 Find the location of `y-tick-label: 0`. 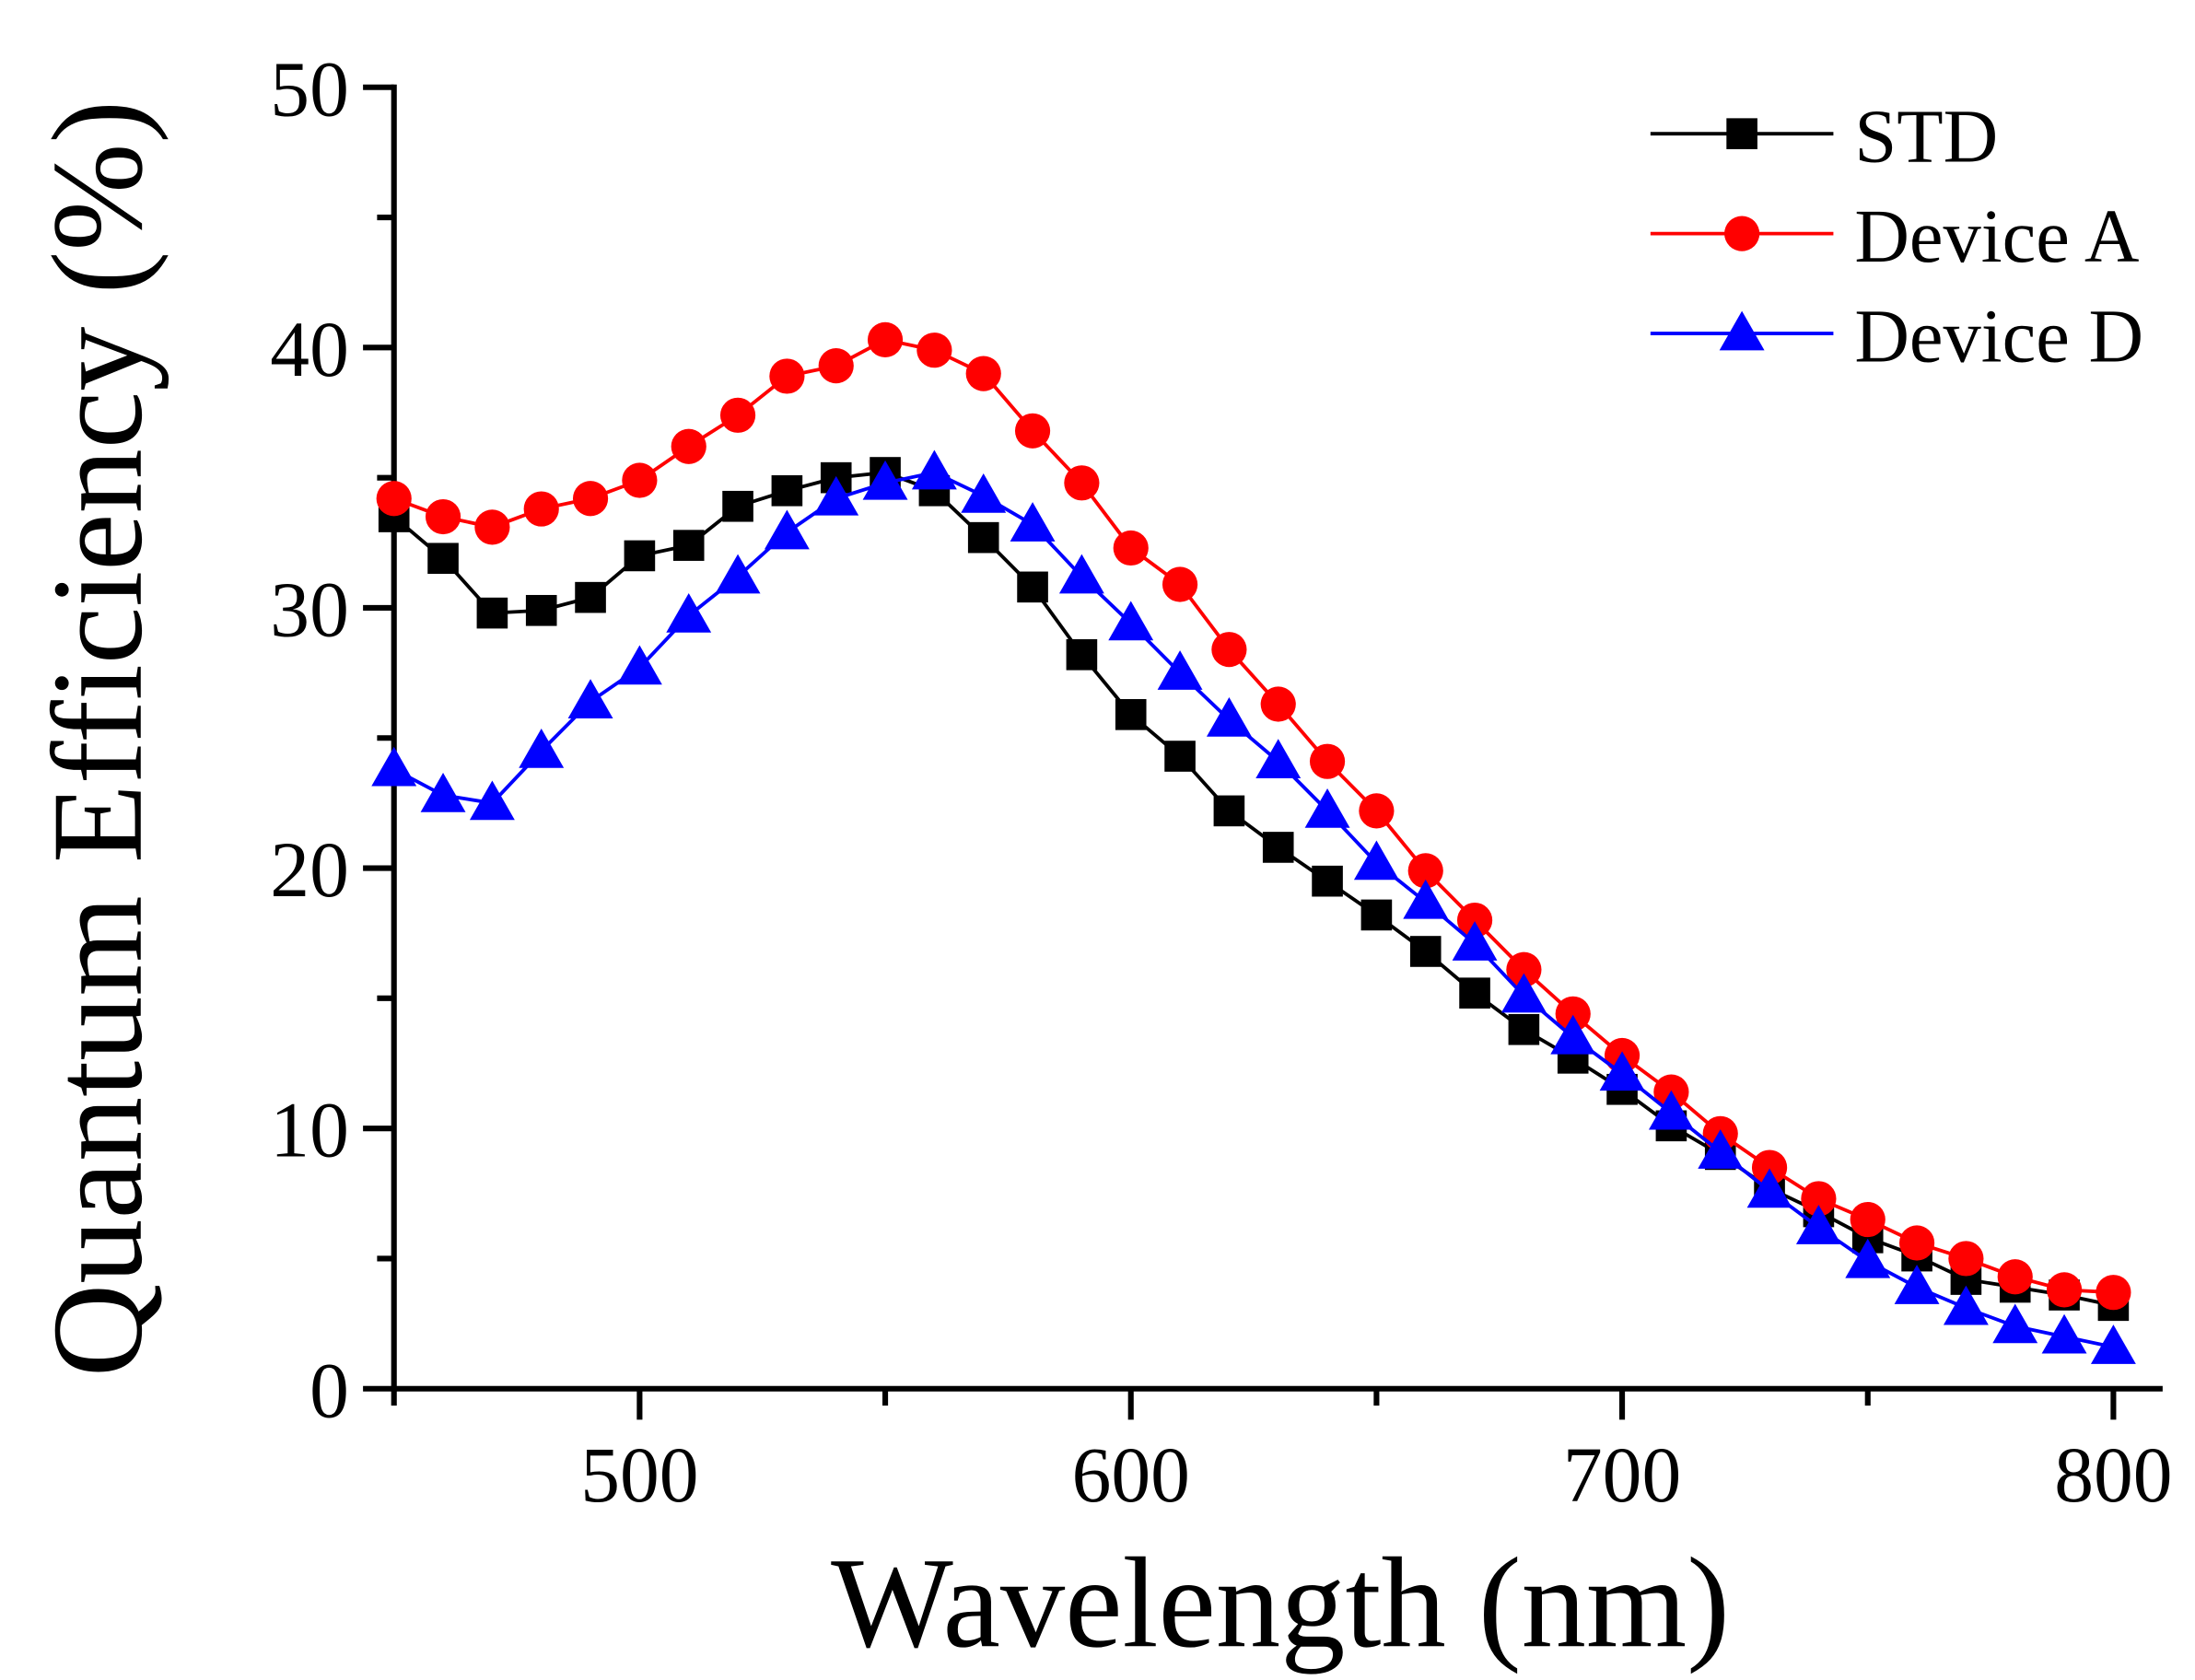

y-tick-label: 0 is located at coordinates (329, 1390).